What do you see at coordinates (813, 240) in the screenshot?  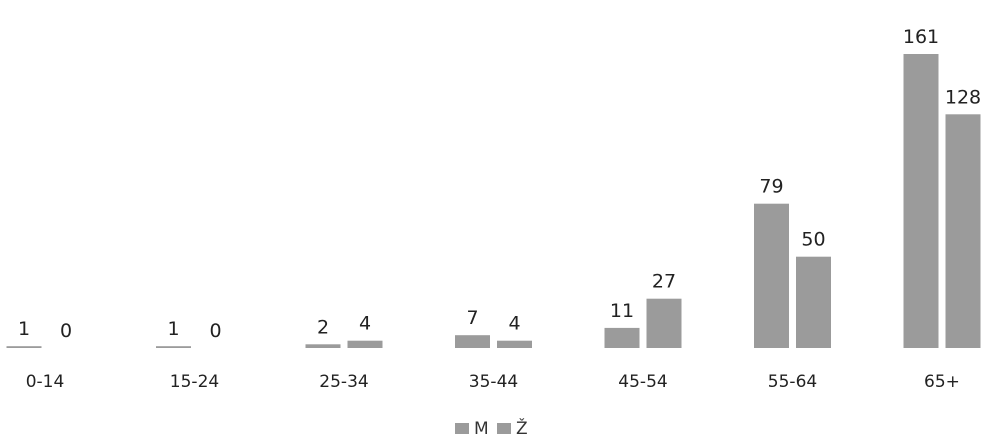 I see `data-label-Ž-55-64: 50` at bounding box center [813, 240].